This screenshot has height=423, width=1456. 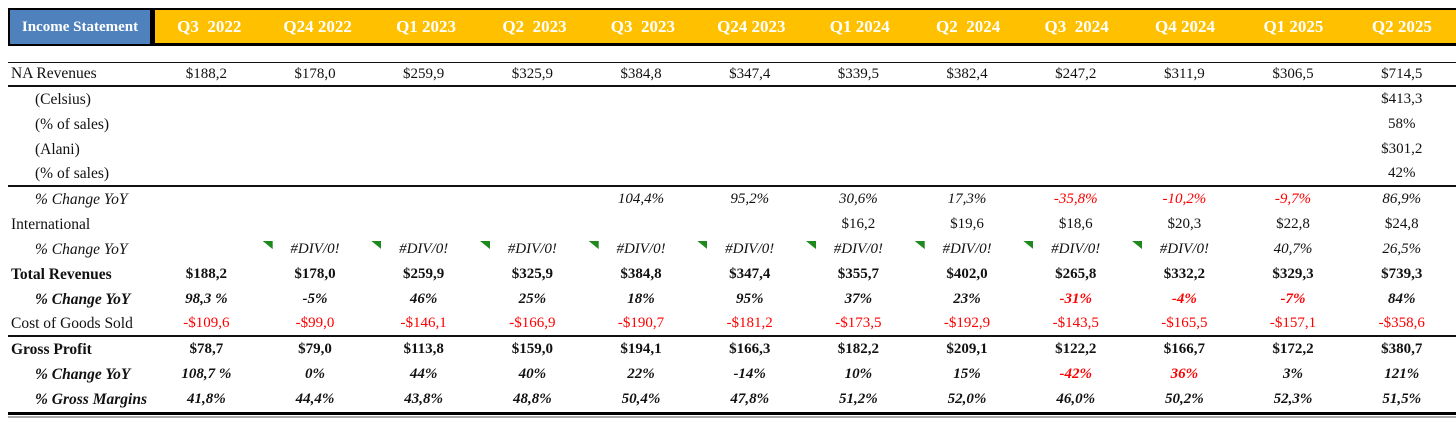 What do you see at coordinates (1401, 99) in the screenshot?
I see `cell-celsius: $413,3` at bounding box center [1401, 99].